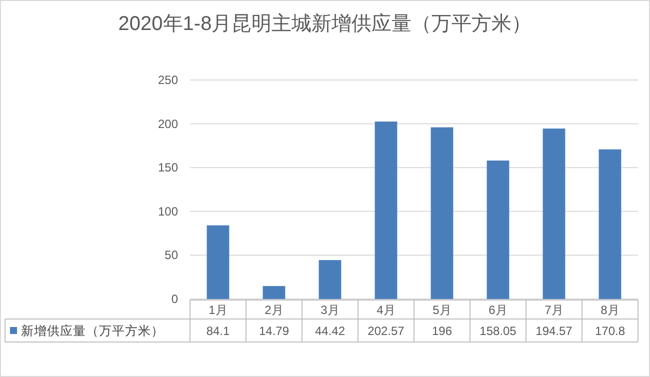  Describe the element at coordinates (168, 123) in the screenshot. I see `y-tick-label: 200` at that location.